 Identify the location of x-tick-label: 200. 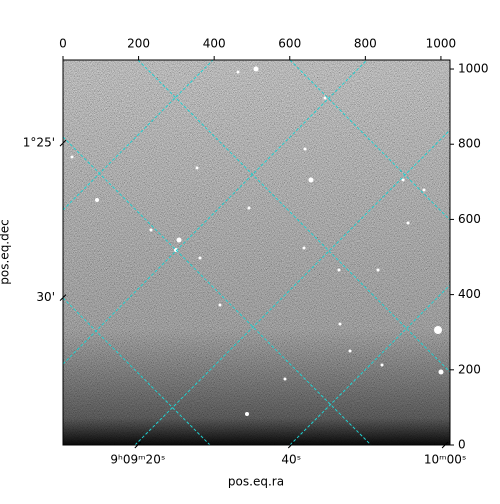
(138, 44).